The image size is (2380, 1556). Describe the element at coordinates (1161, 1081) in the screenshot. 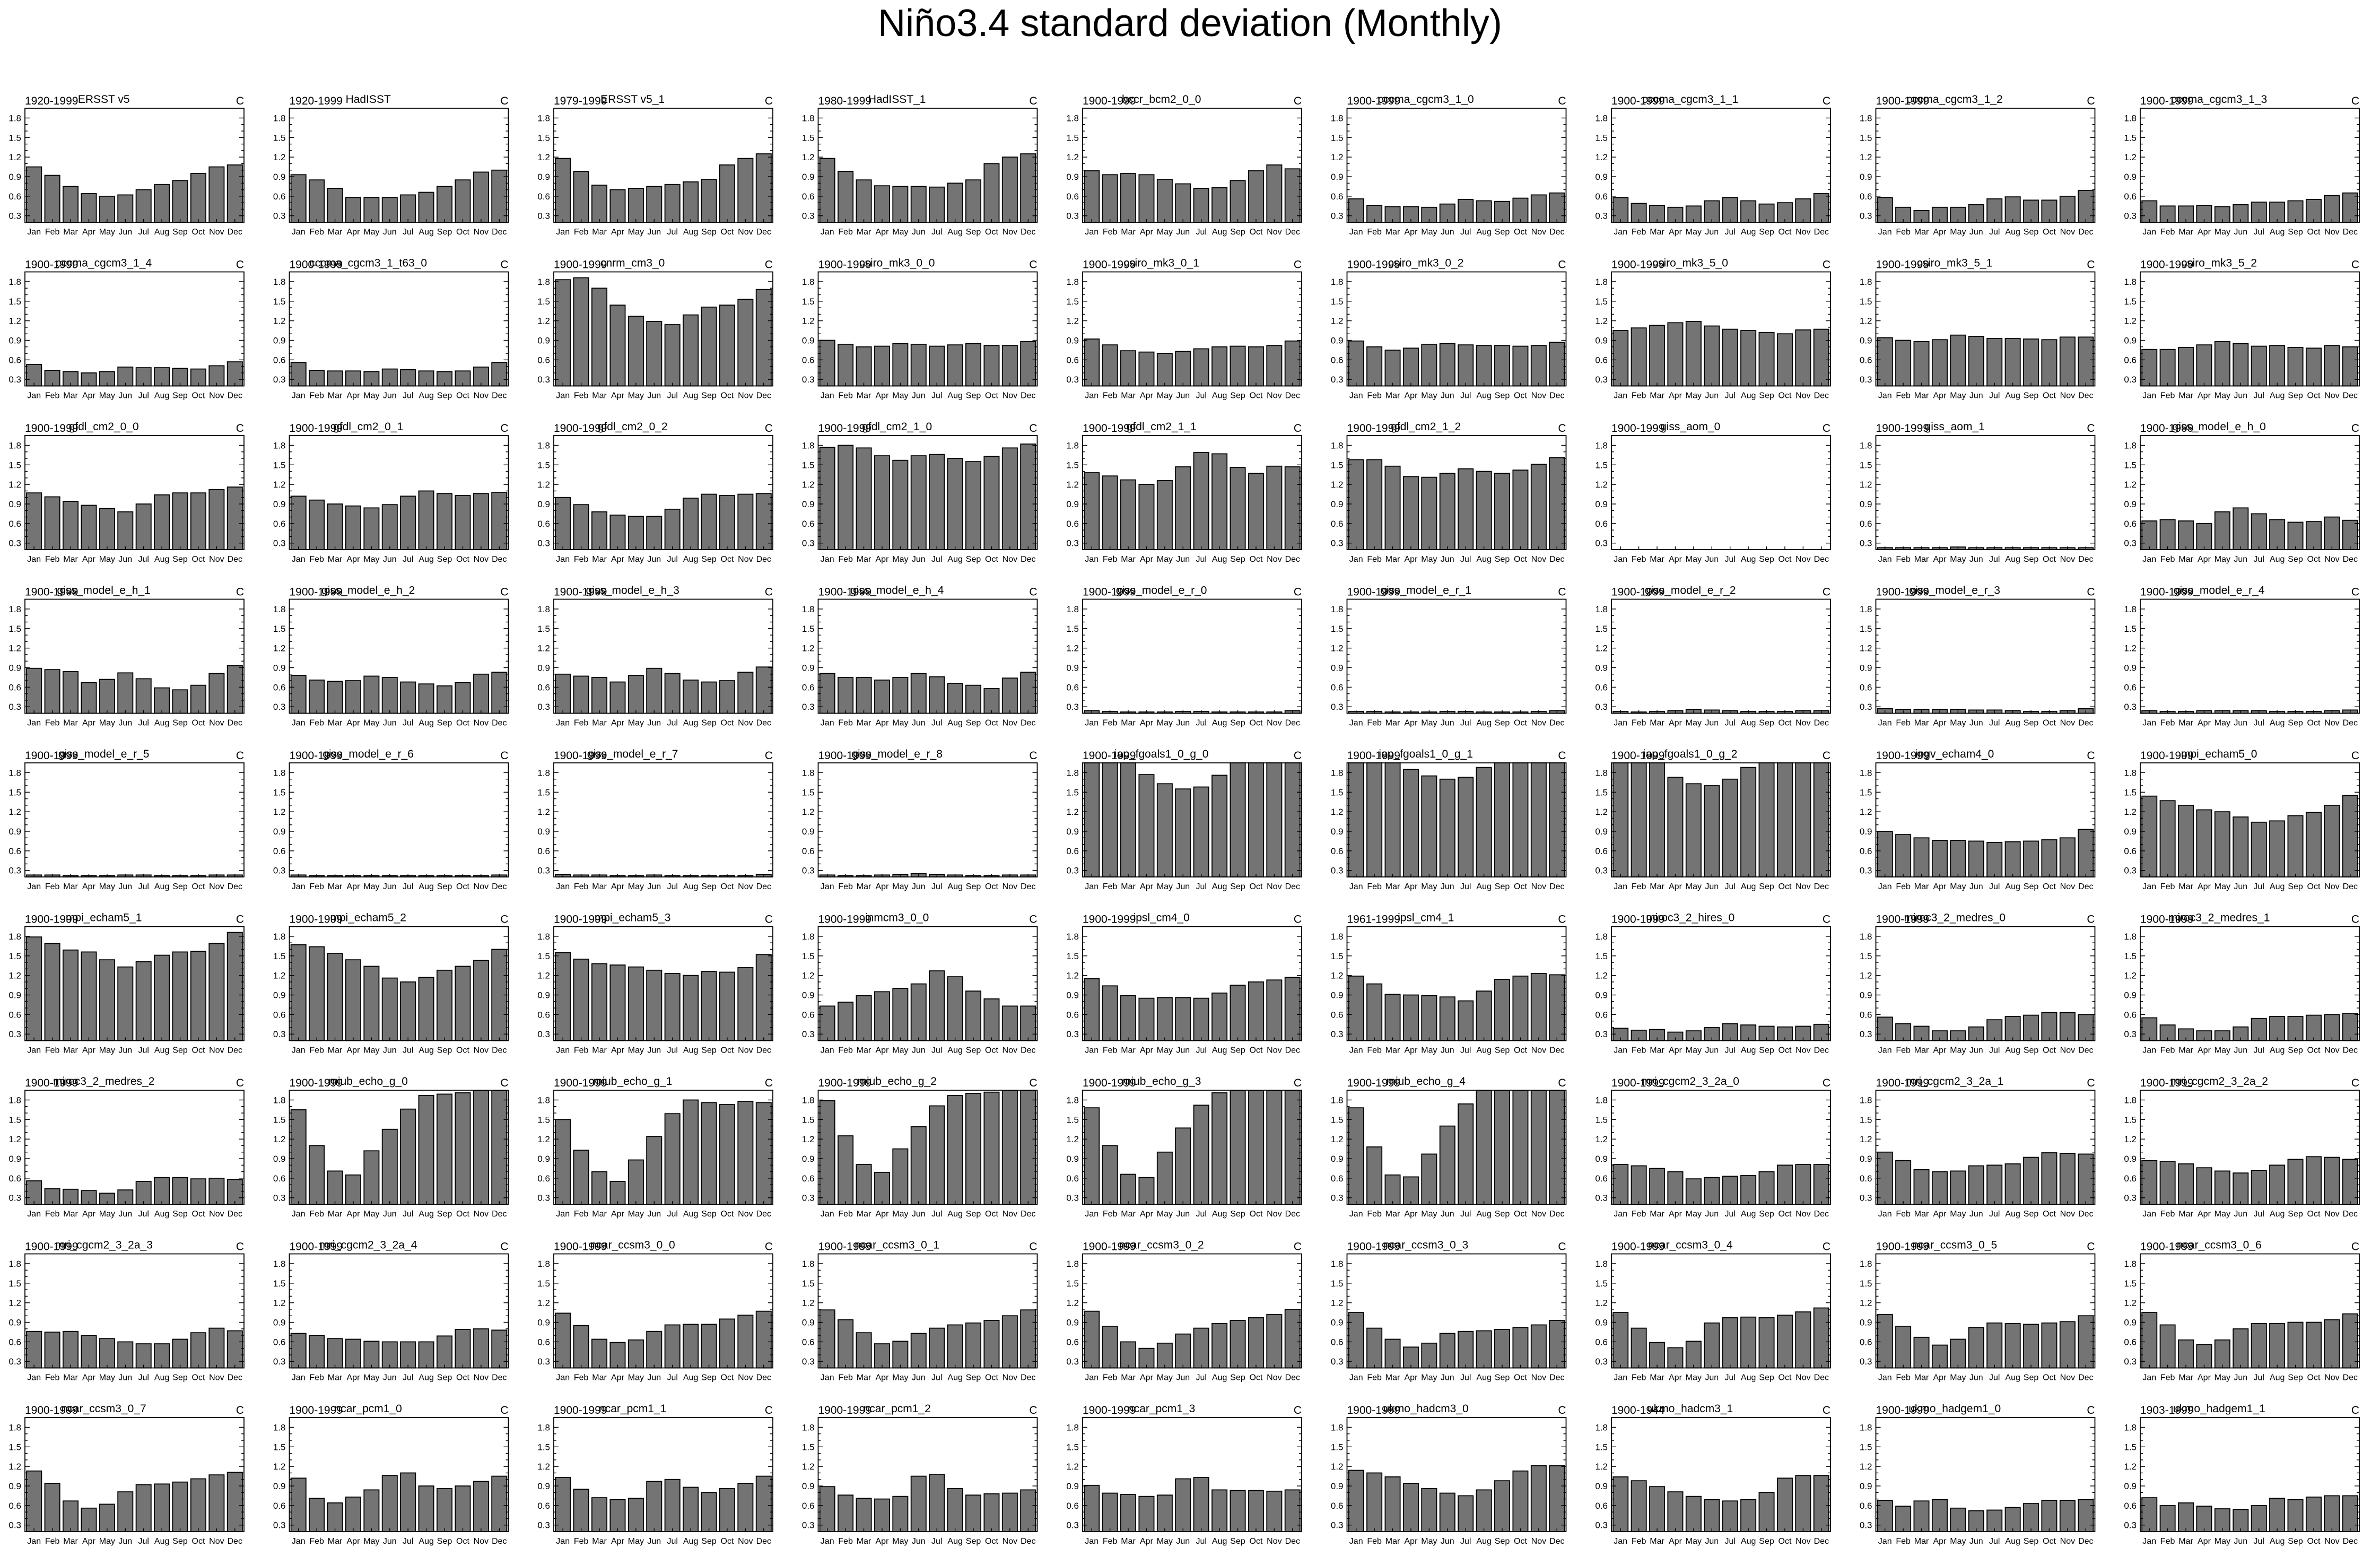

I see `panel-title: miub_echo_g_3` at that location.